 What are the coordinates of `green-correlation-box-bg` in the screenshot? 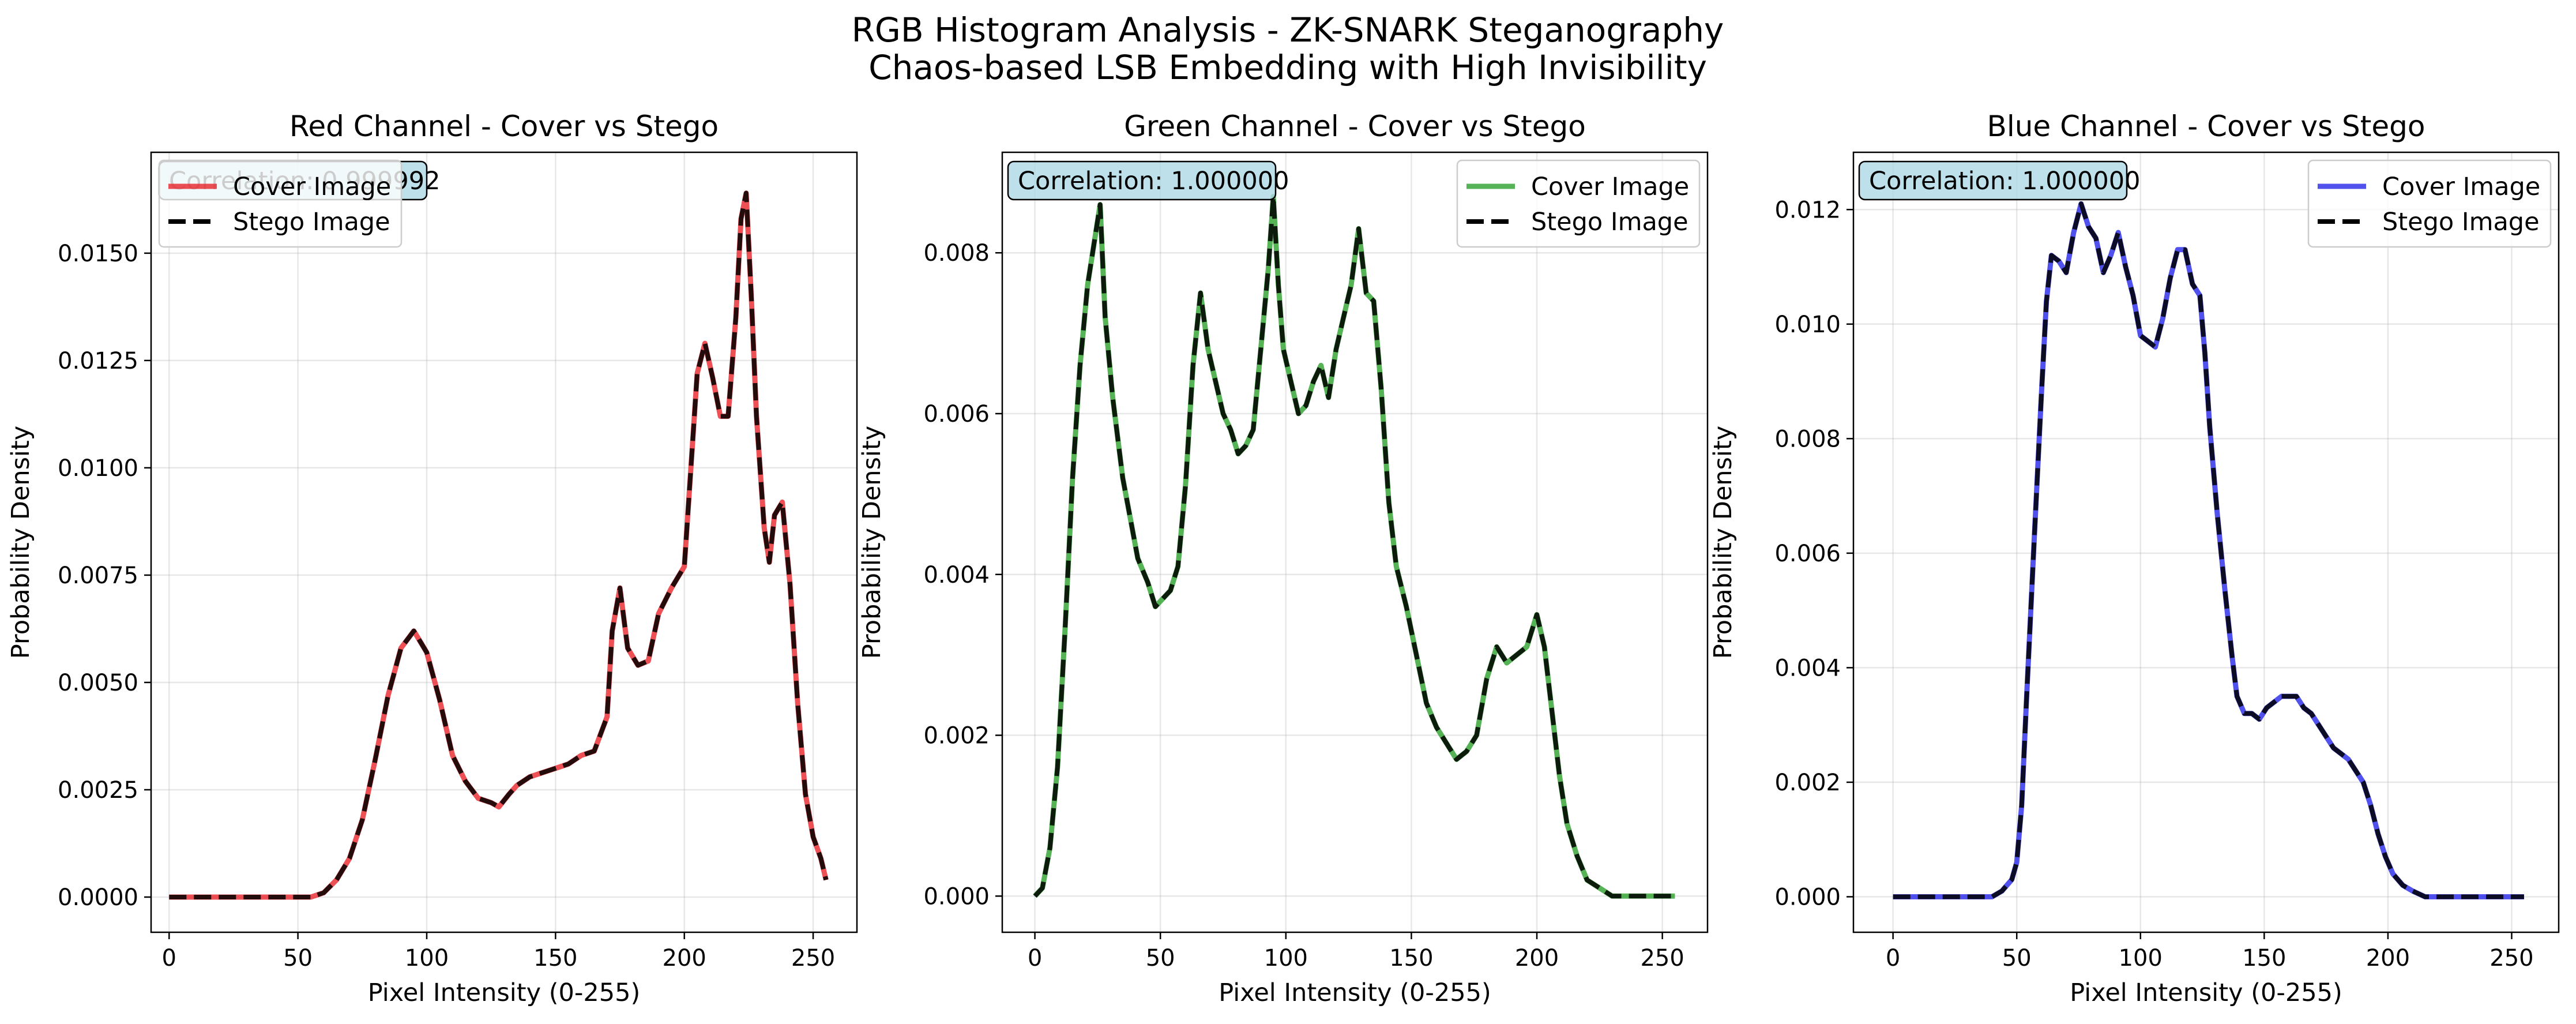 It's located at (1142, 180).